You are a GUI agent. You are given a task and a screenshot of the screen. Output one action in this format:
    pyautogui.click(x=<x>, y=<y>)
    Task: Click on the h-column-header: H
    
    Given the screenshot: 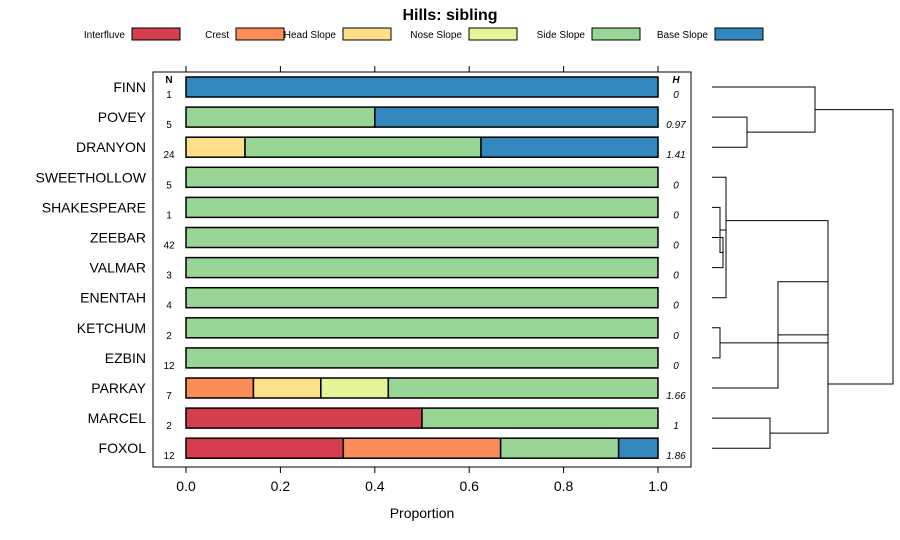 What is the action you would take?
    pyautogui.click(x=676, y=80)
    